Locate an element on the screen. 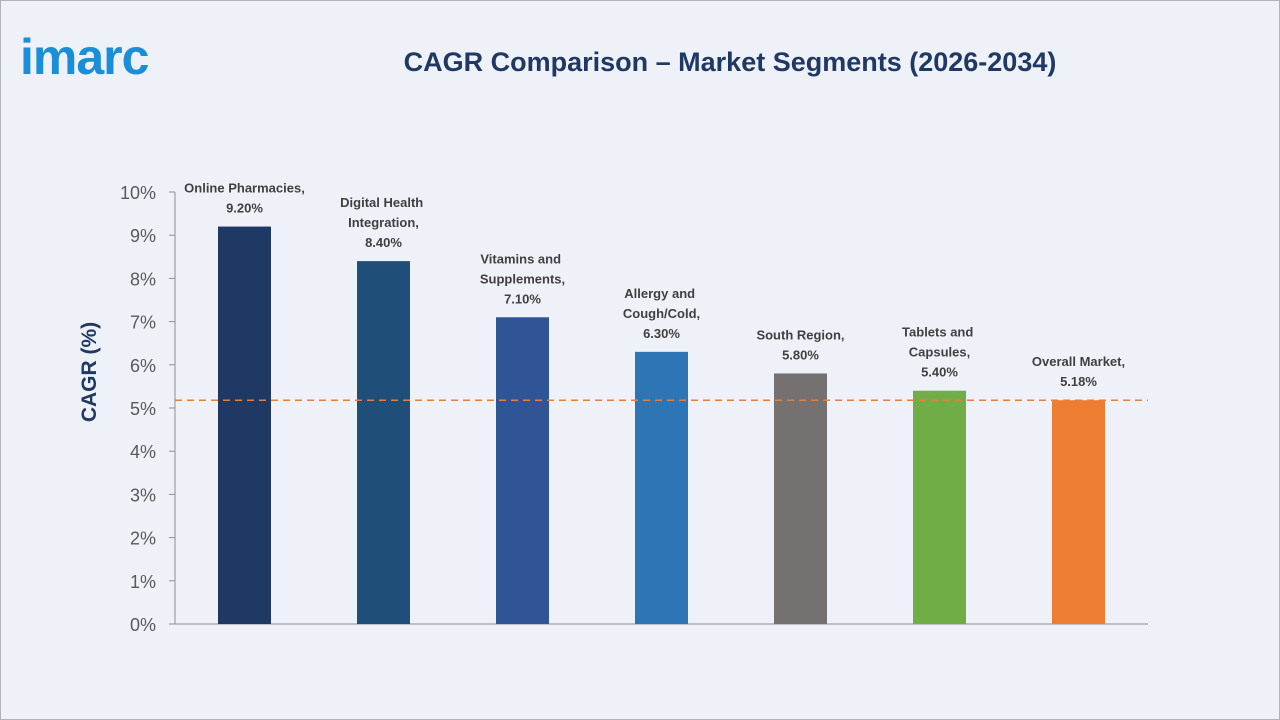 This screenshot has height=720, width=1280. category-label-line: Digital Health is located at coordinates (383, 202).